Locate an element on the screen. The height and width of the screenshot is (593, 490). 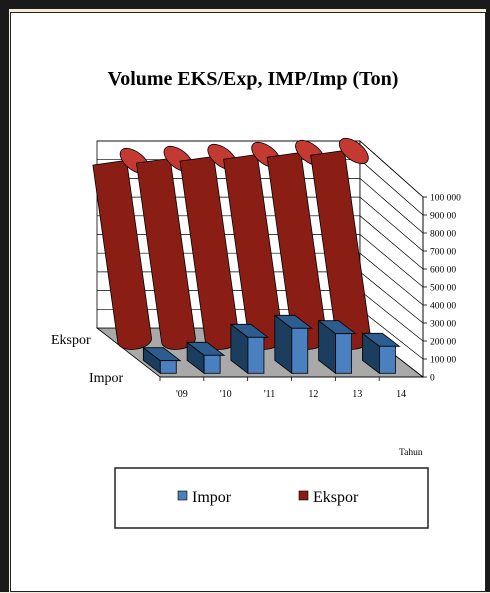
y-tick-label: 100 00 is located at coordinates (443, 361).